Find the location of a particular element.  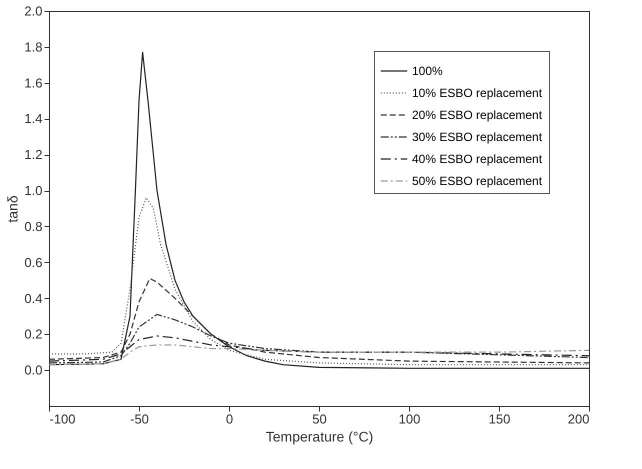

y-tick-label: 1.8 is located at coordinates (33, 46).